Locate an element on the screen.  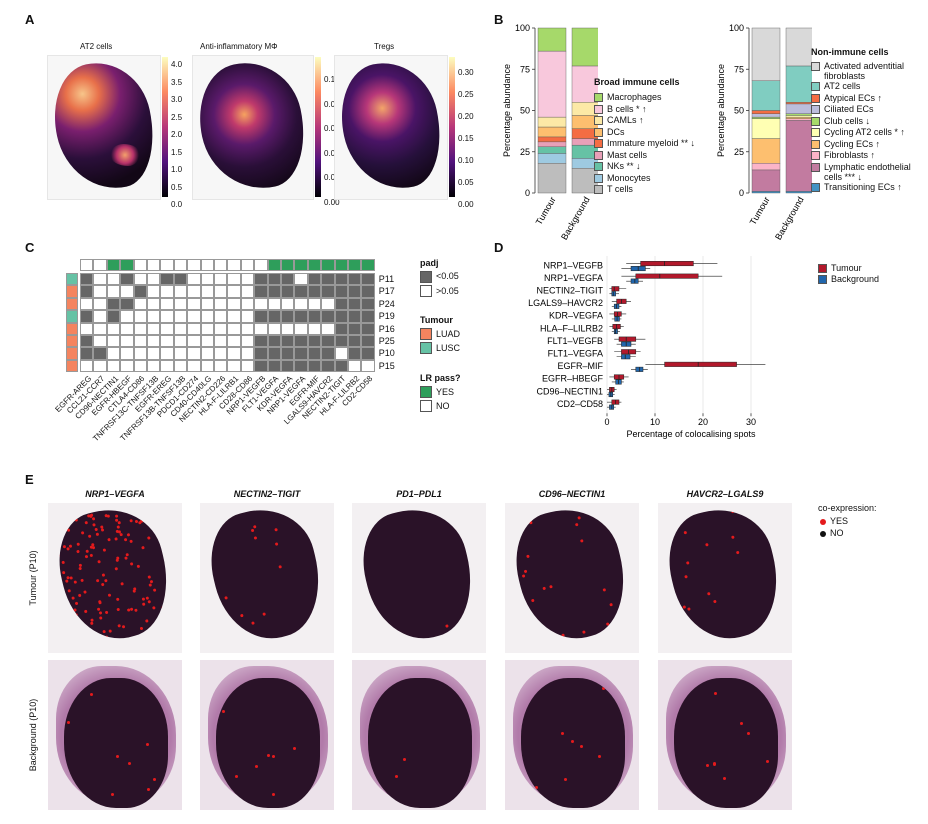
spatial-map-tregs is located at coordinates (391, 127).